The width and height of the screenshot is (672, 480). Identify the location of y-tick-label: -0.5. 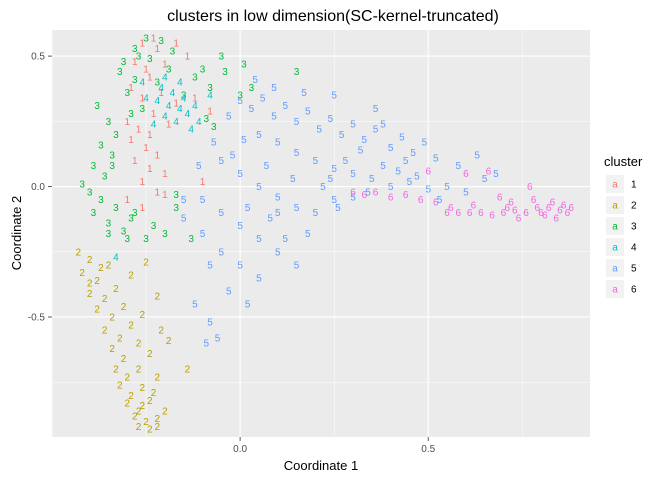
(37, 317).